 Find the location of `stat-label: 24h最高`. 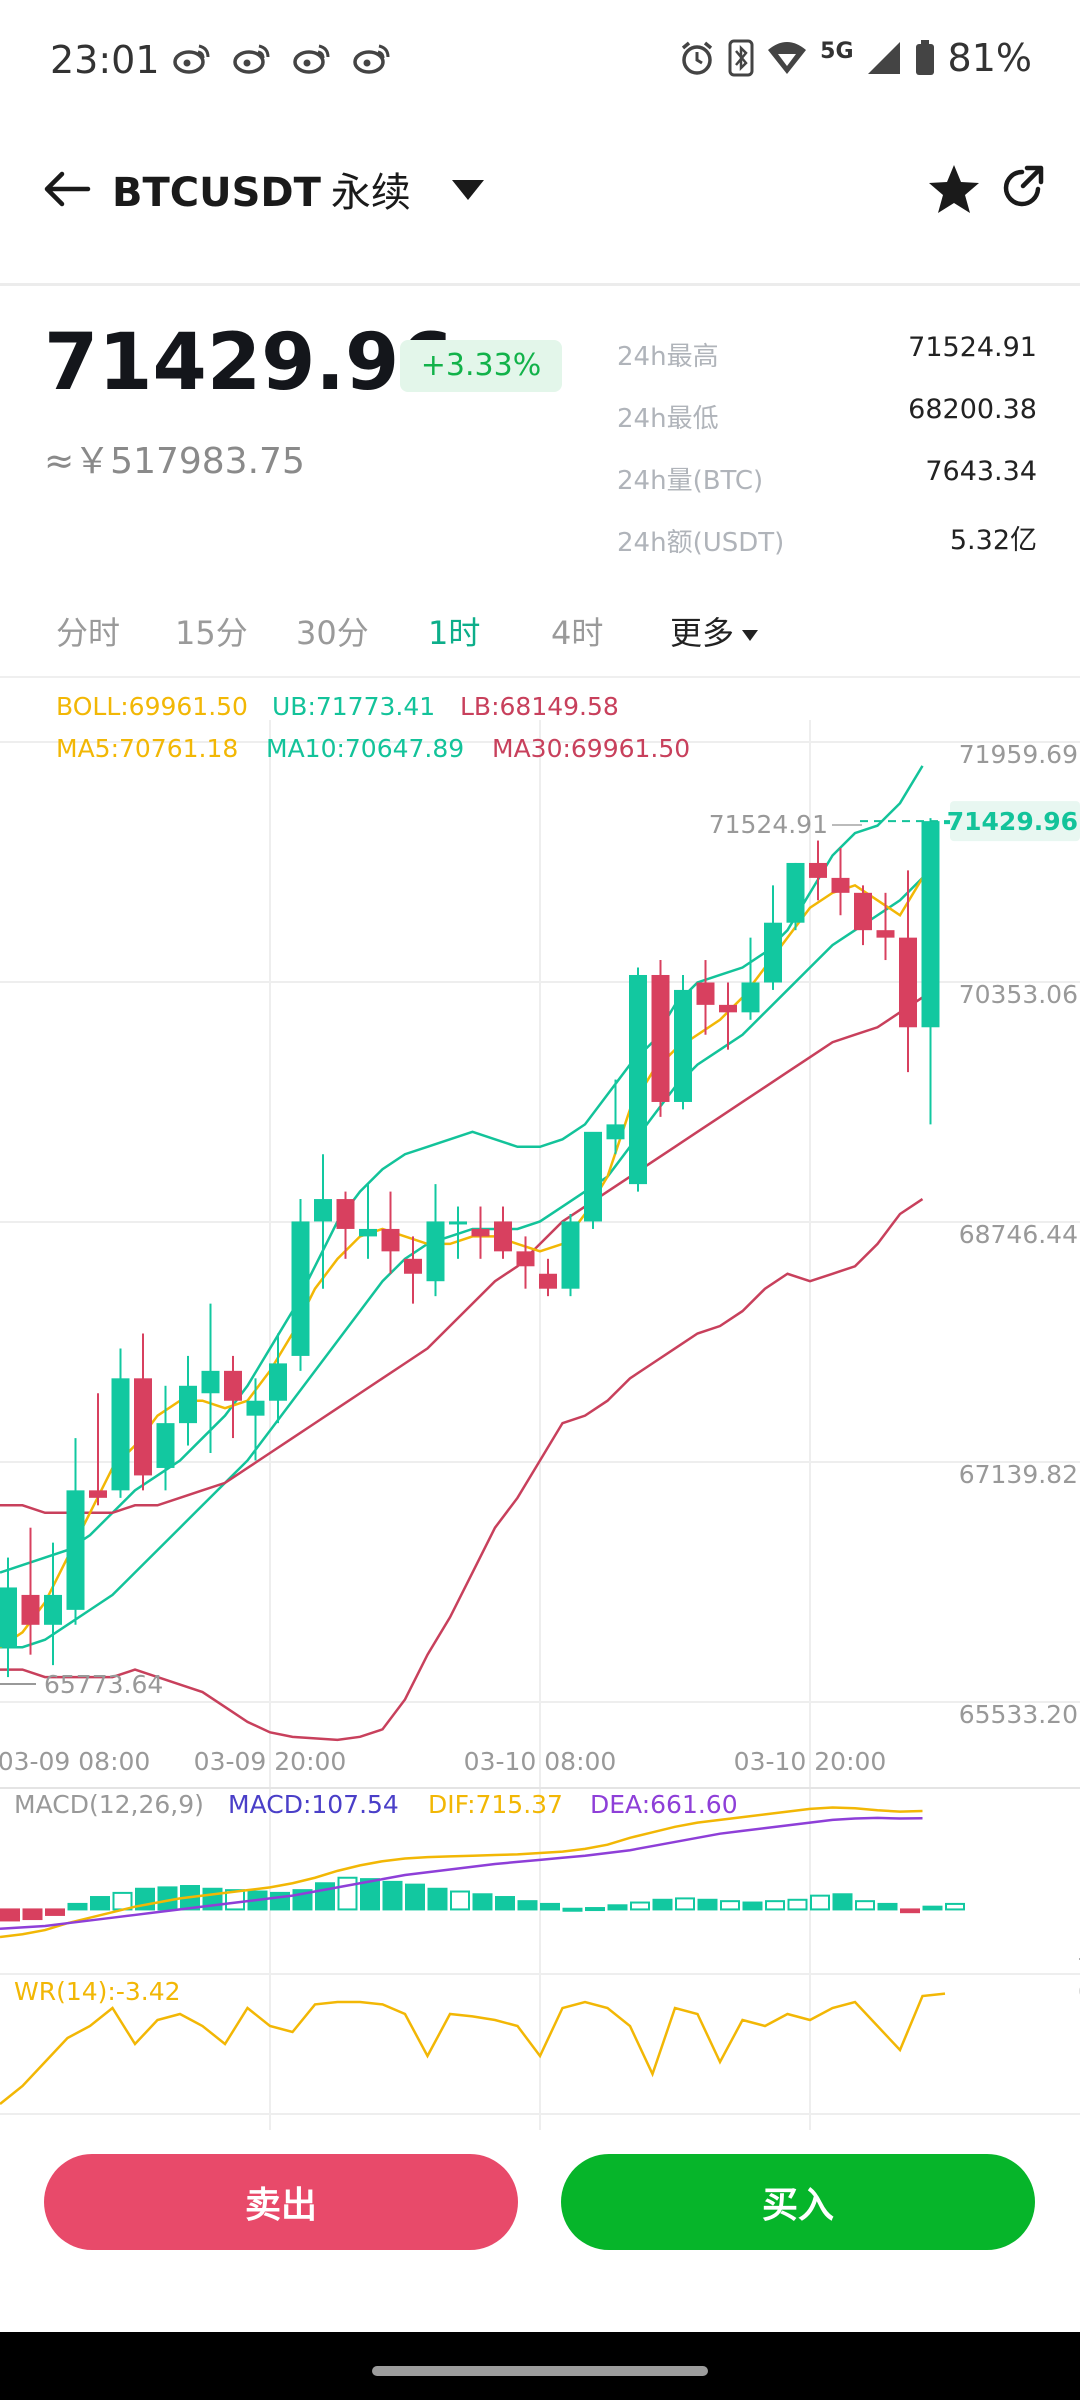

stat-label: 24h最高 is located at coordinates (668, 357).